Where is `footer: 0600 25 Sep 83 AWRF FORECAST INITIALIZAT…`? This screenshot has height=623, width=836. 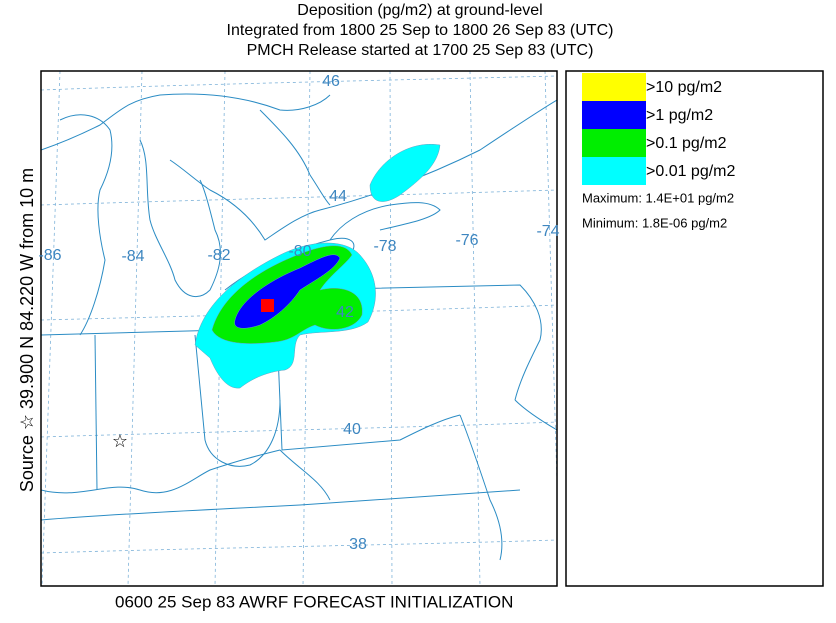
footer: 0600 25 Sep 83 AWRF FORECAST INITIALIZAT… is located at coordinates (314, 601).